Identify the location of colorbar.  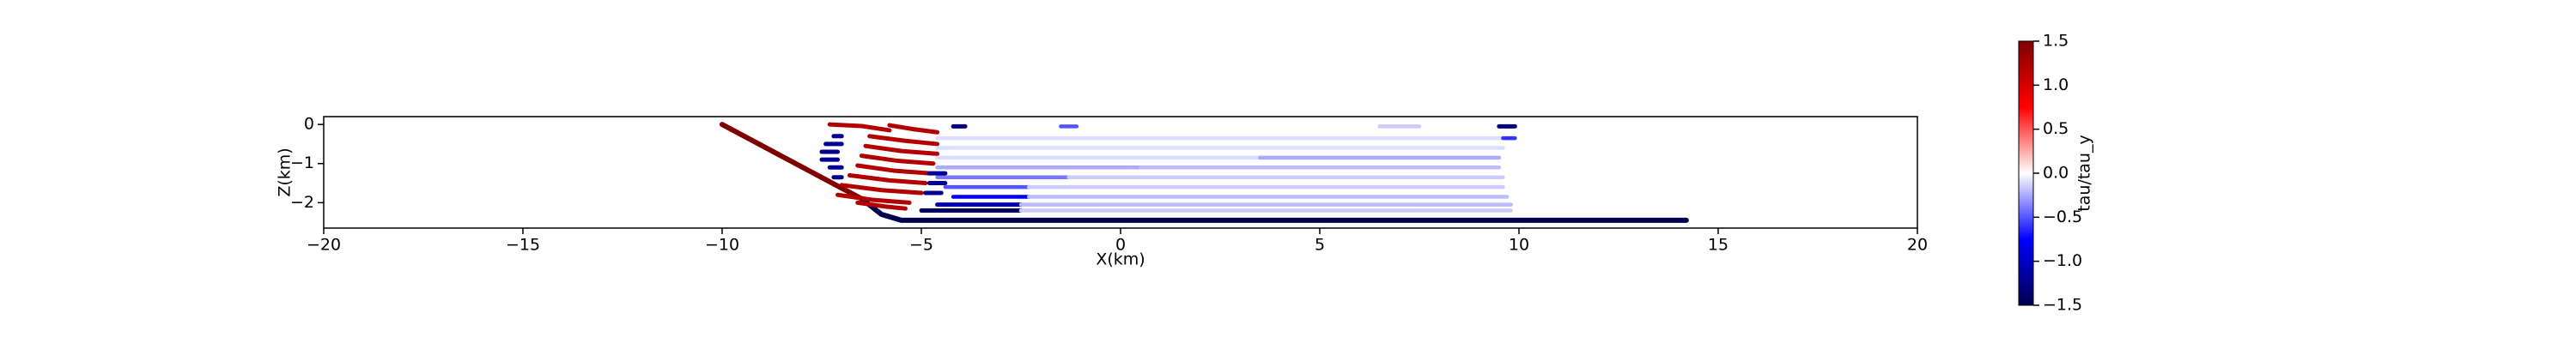
(2026, 173).